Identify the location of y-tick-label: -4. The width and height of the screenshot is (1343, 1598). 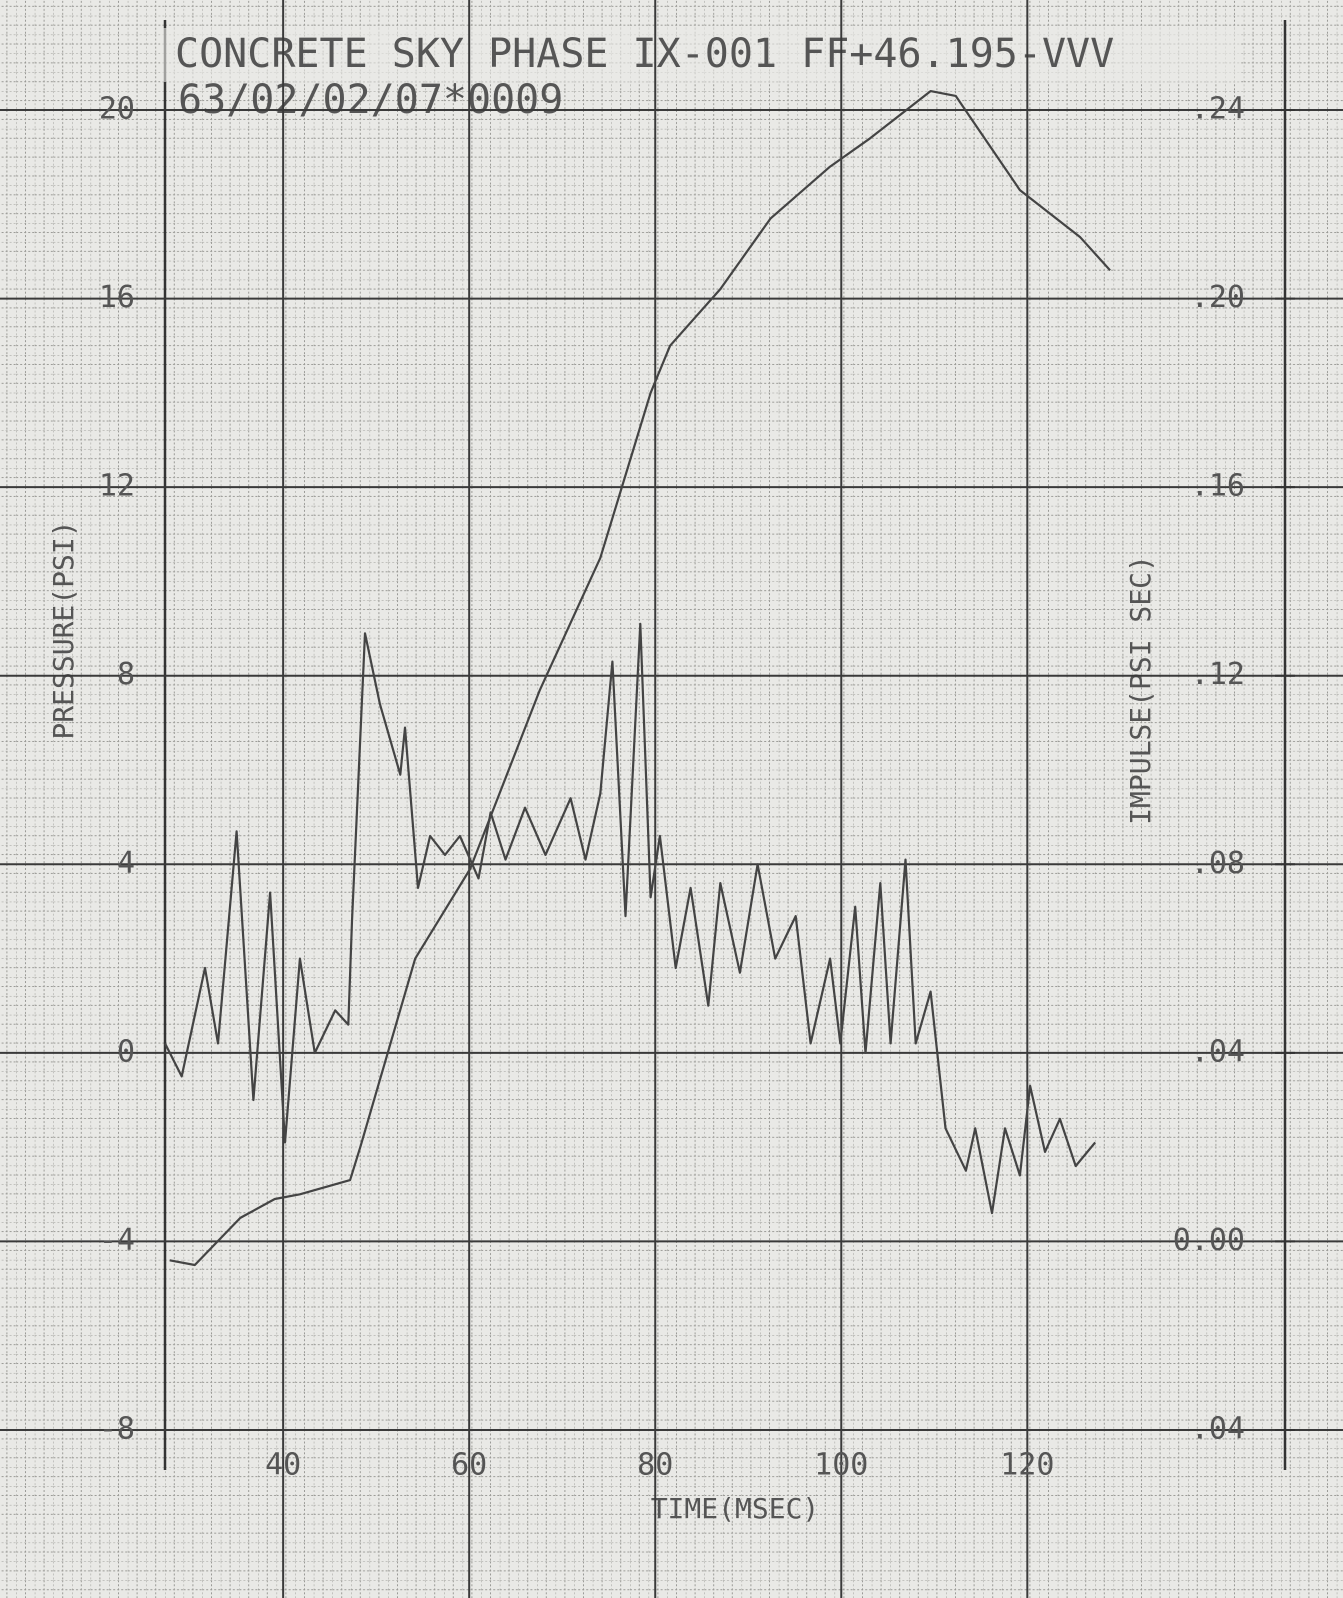
(117, 1240).